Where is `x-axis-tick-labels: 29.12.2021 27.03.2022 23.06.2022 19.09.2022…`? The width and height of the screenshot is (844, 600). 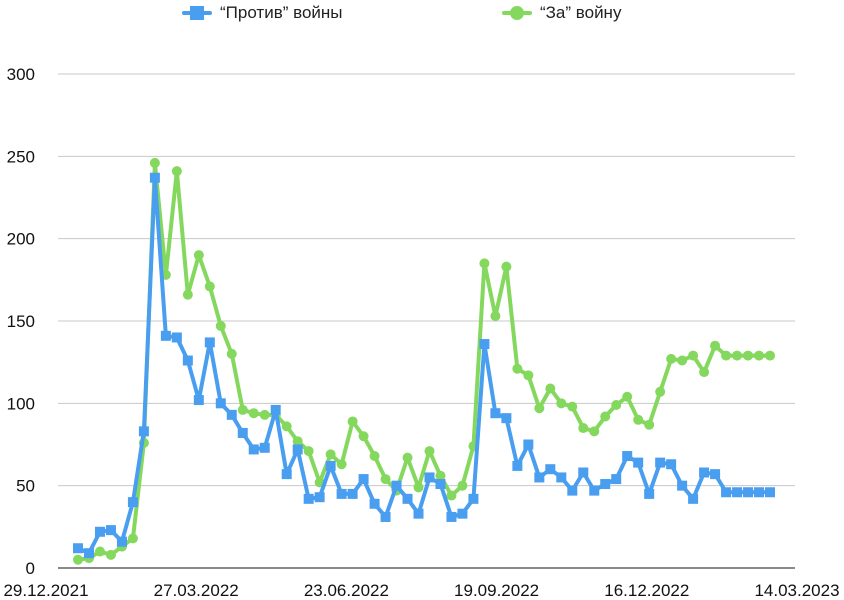
x-axis-tick-labels: 29.12.2021 27.03.2022 23.06.2022 19.09.2022… is located at coordinates (421, 590).